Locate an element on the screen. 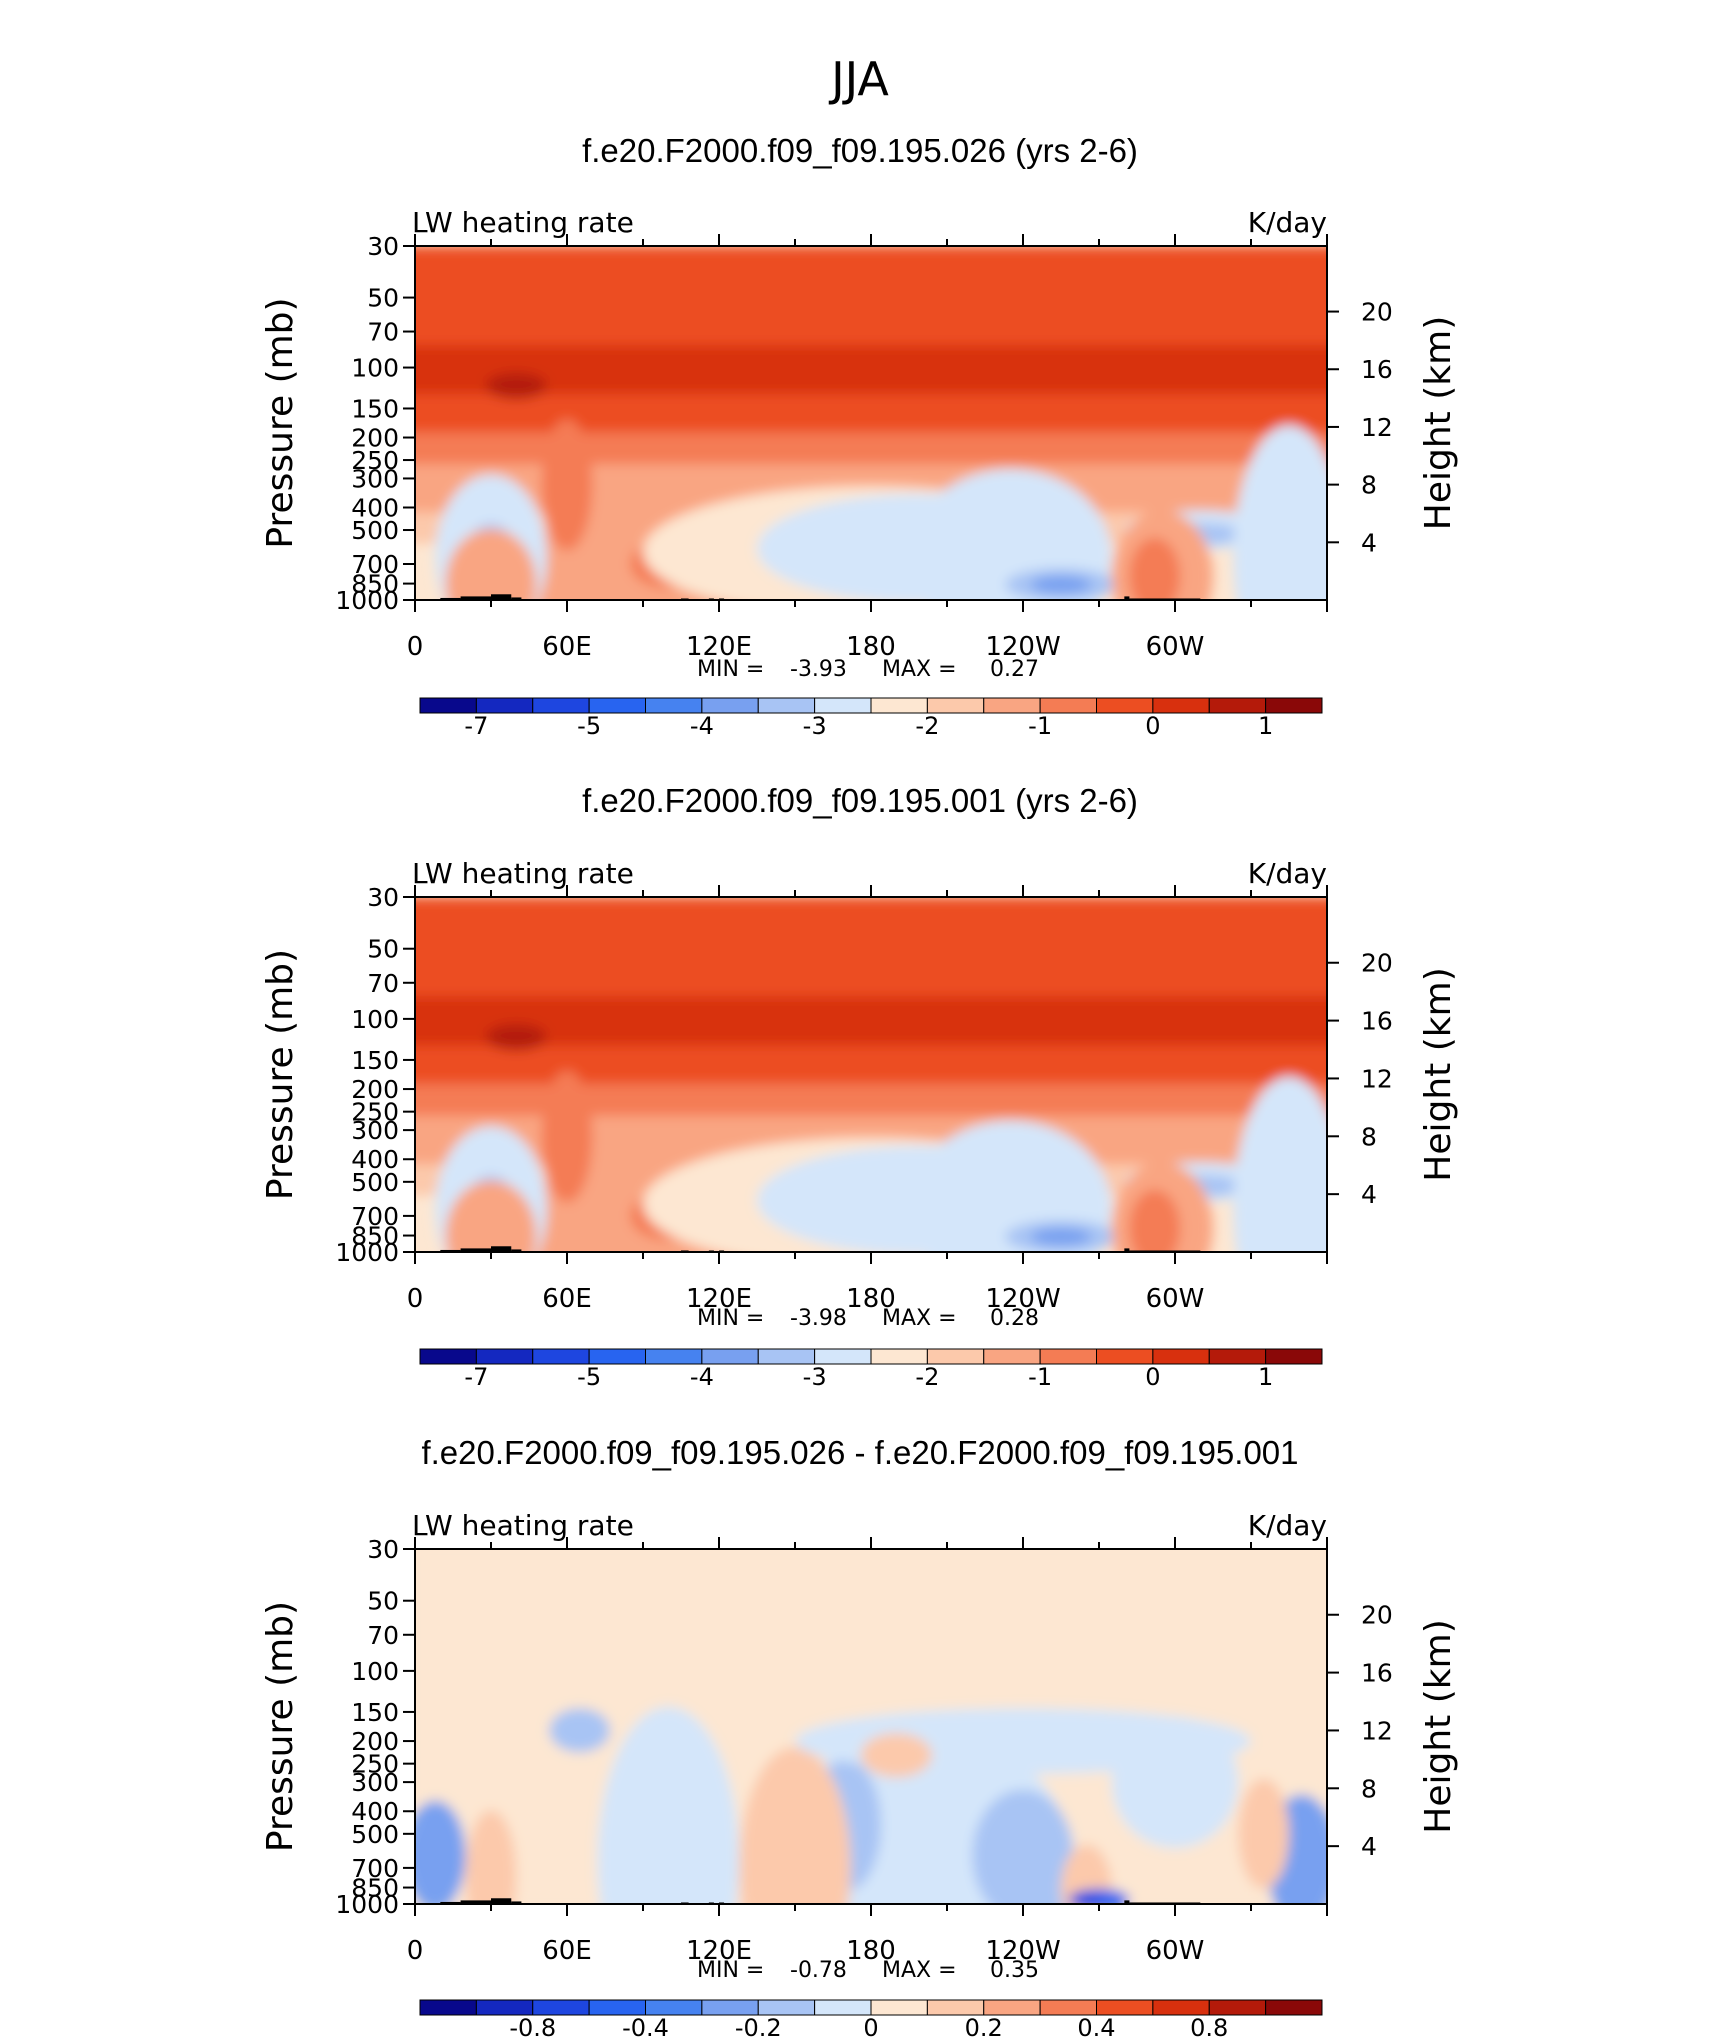 This screenshot has height=2038, width=1710. y-tick-label: 250 is located at coordinates (375, 1764).